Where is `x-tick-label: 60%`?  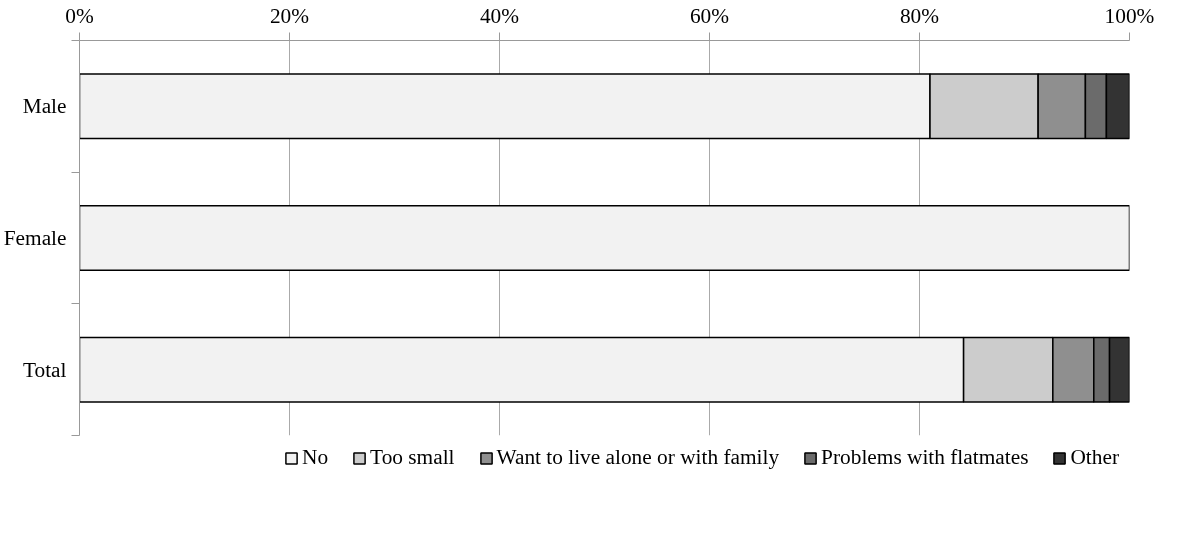
x-tick-label: 60% is located at coordinates (709, 15).